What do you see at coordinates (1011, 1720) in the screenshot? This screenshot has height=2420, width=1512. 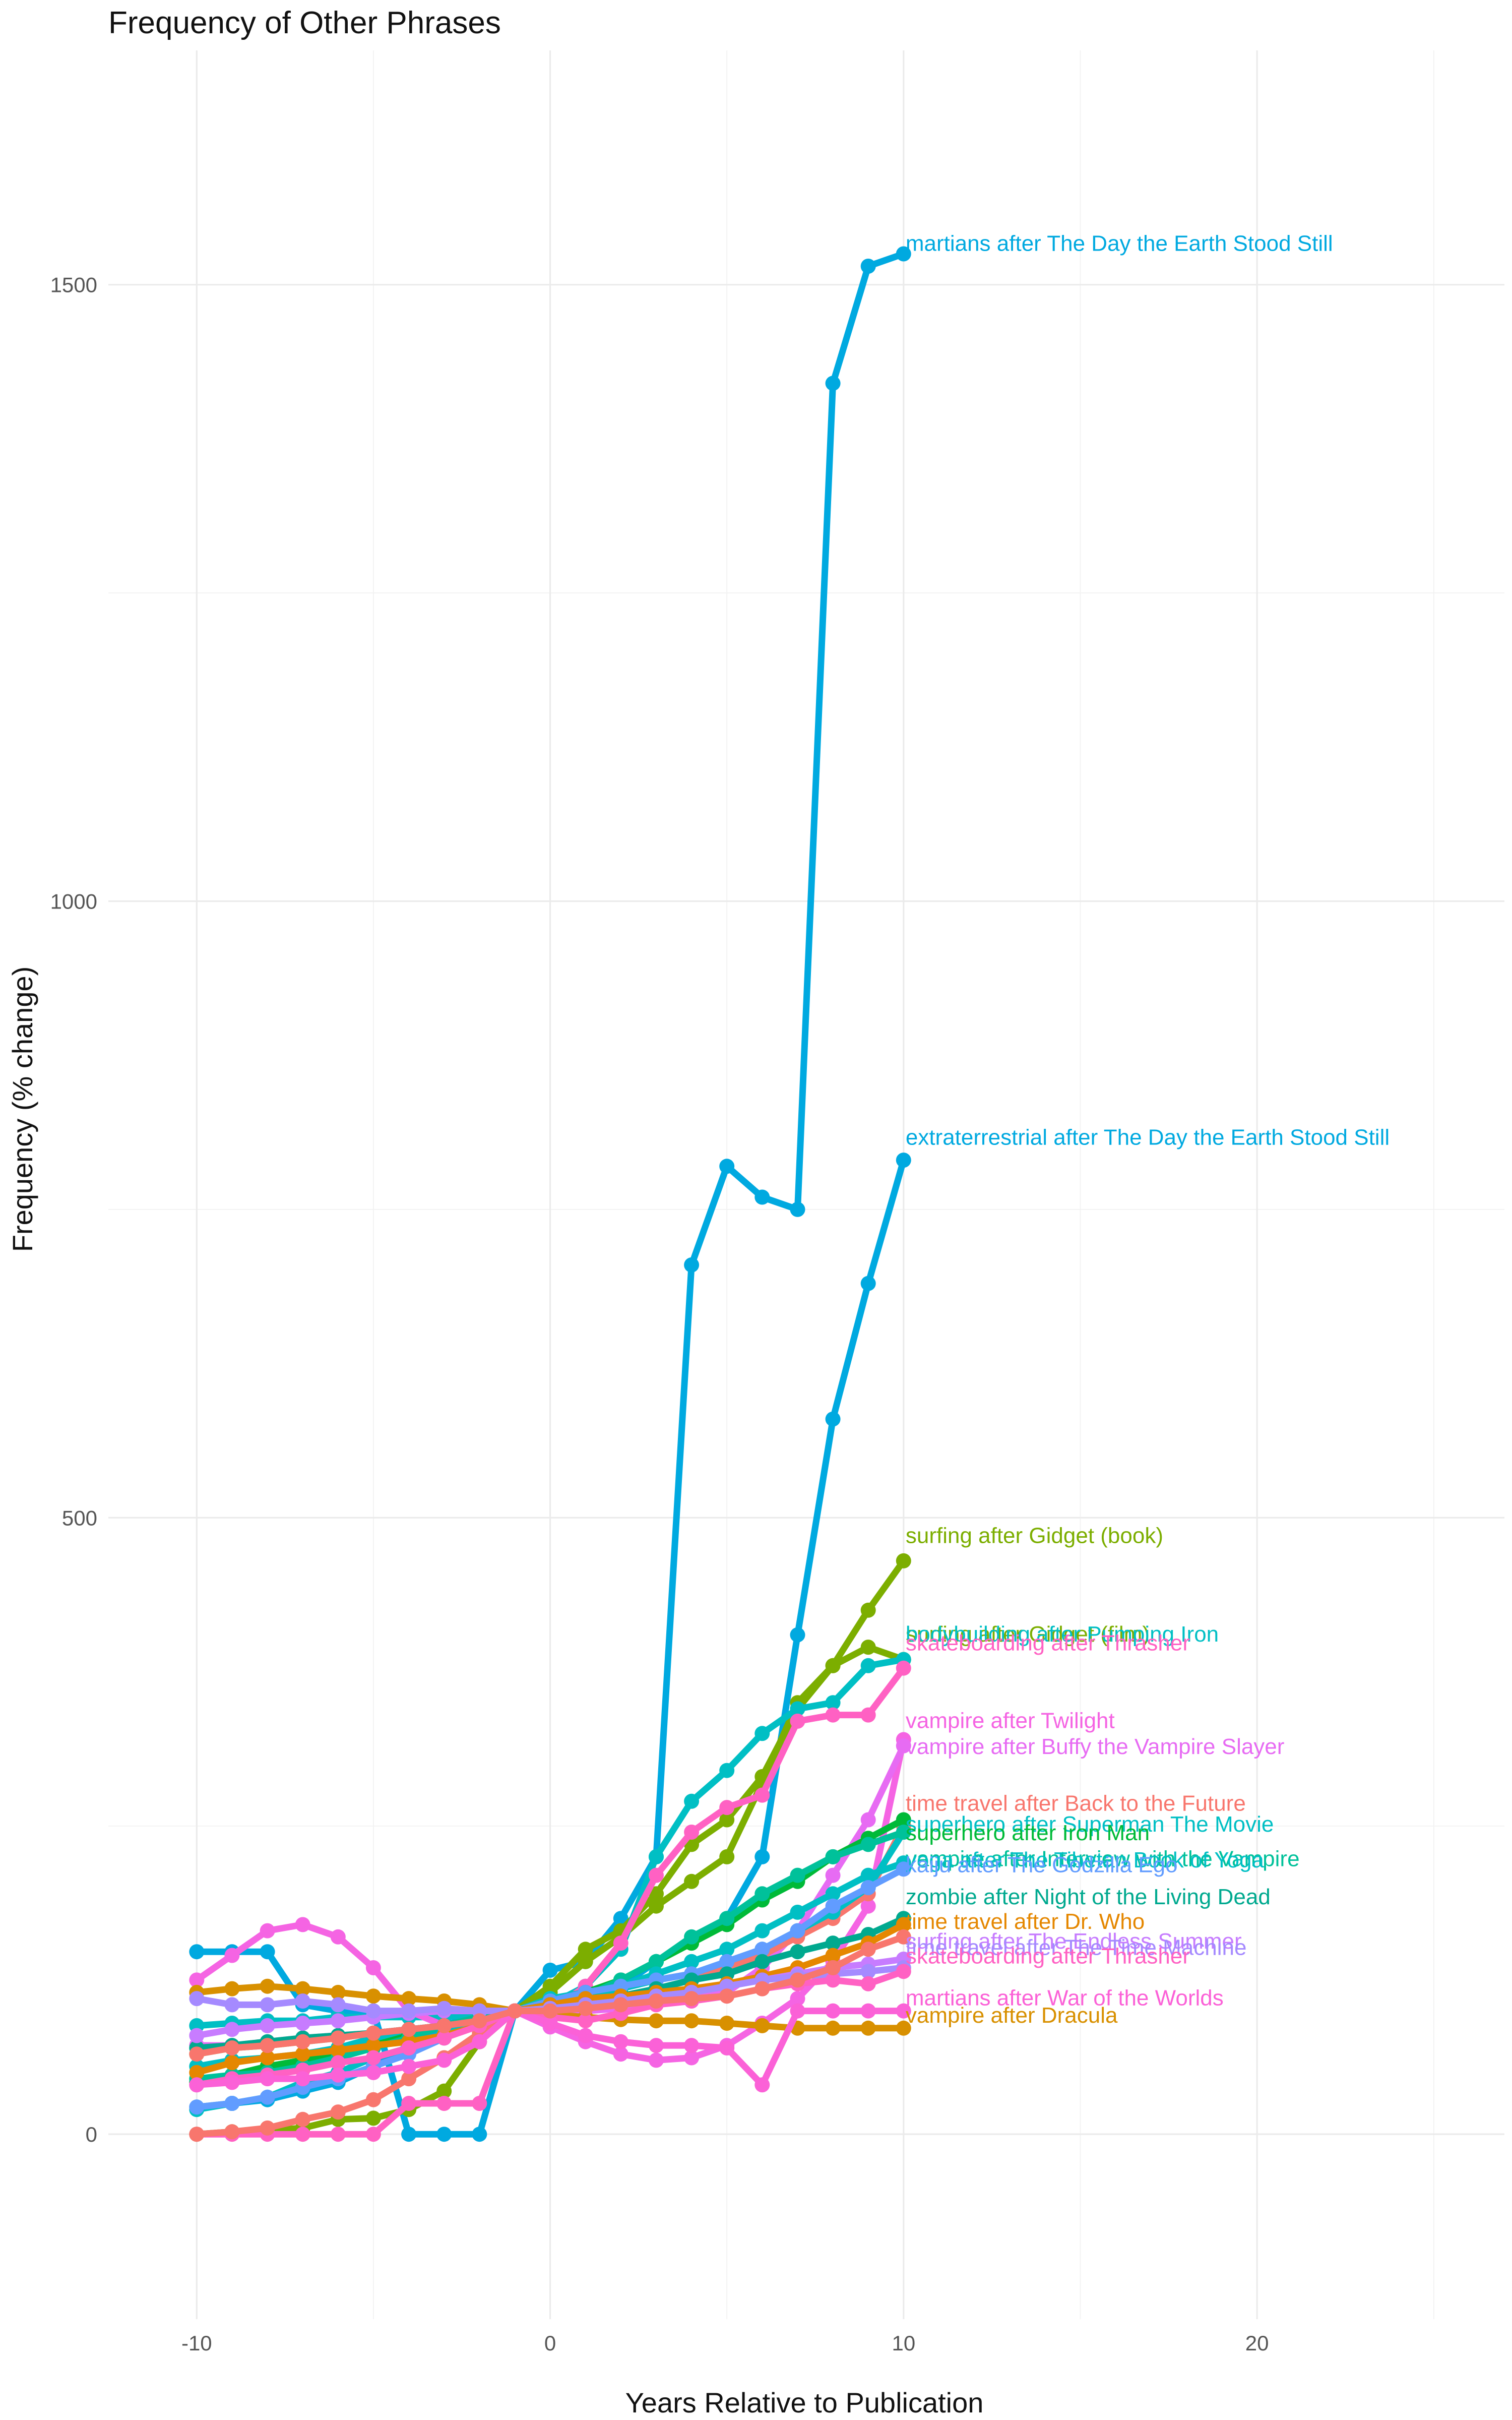 I see `series-end-label: vampire after Twilight` at bounding box center [1011, 1720].